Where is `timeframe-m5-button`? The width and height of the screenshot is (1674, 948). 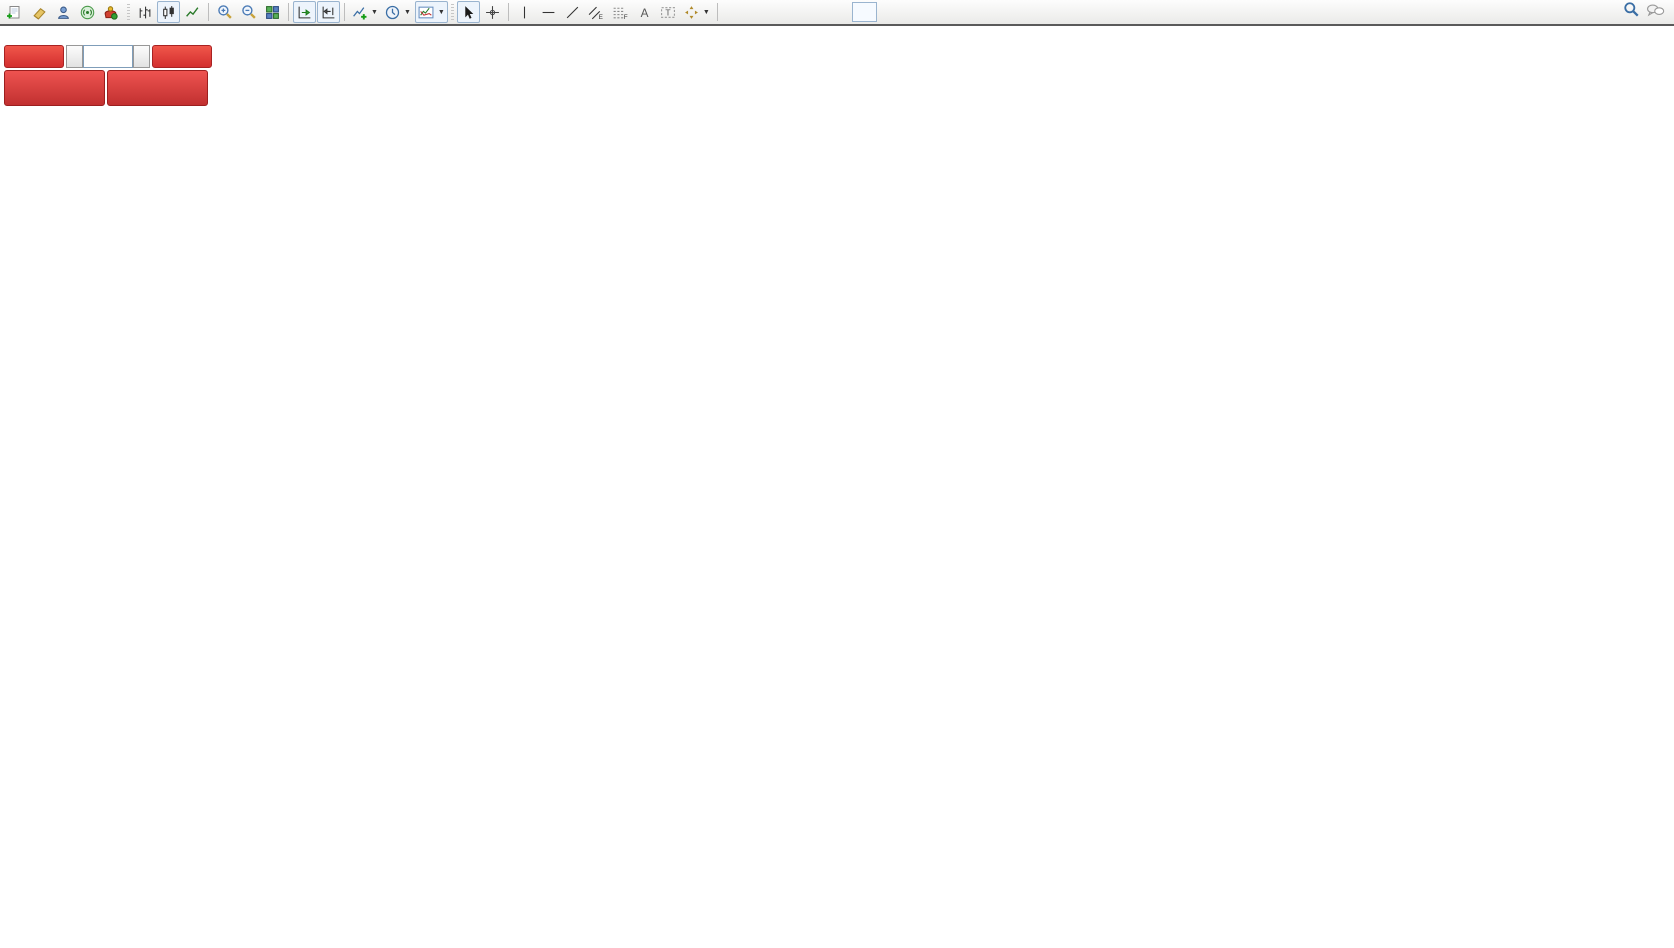 timeframe-m5-button is located at coordinates (760, 12).